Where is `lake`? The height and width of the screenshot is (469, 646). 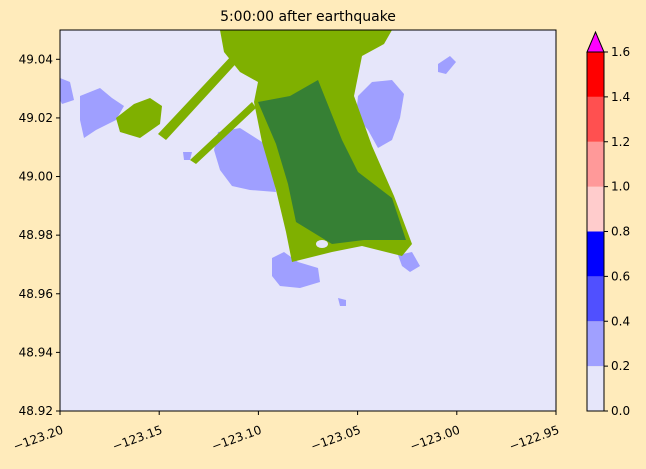 lake is located at coordinates (322, 244).